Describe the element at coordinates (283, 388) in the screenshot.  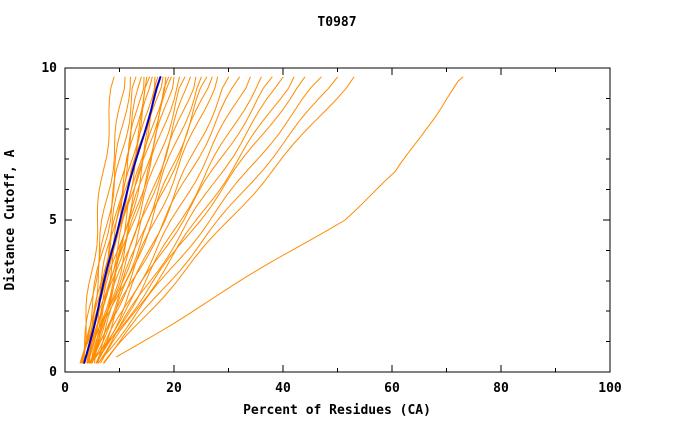
I see `x-tick-label: 40` at that location.